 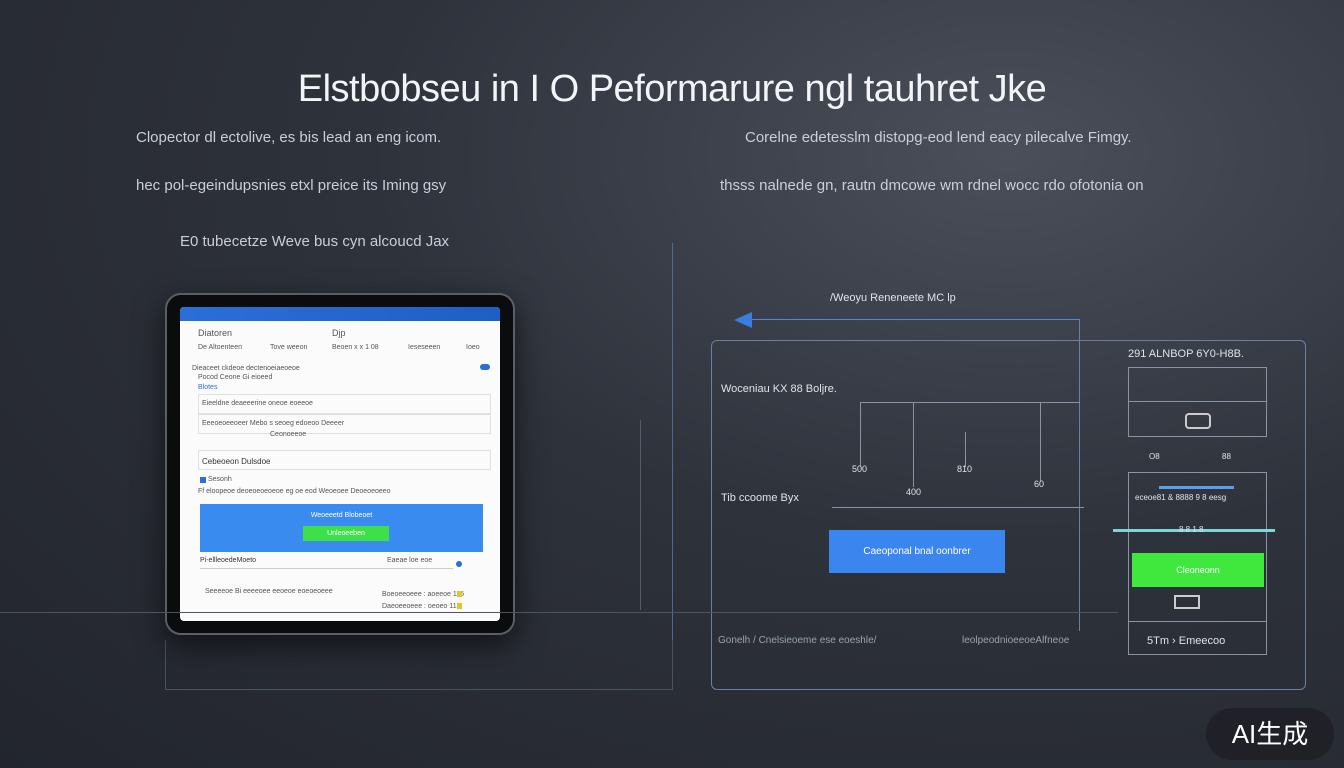 What do you see at coordinates (1186, 354) in the screenshot?
I see `side-title: 291 ALNBOP 6Y0-H8B.` at bounding box center [1186, 354].